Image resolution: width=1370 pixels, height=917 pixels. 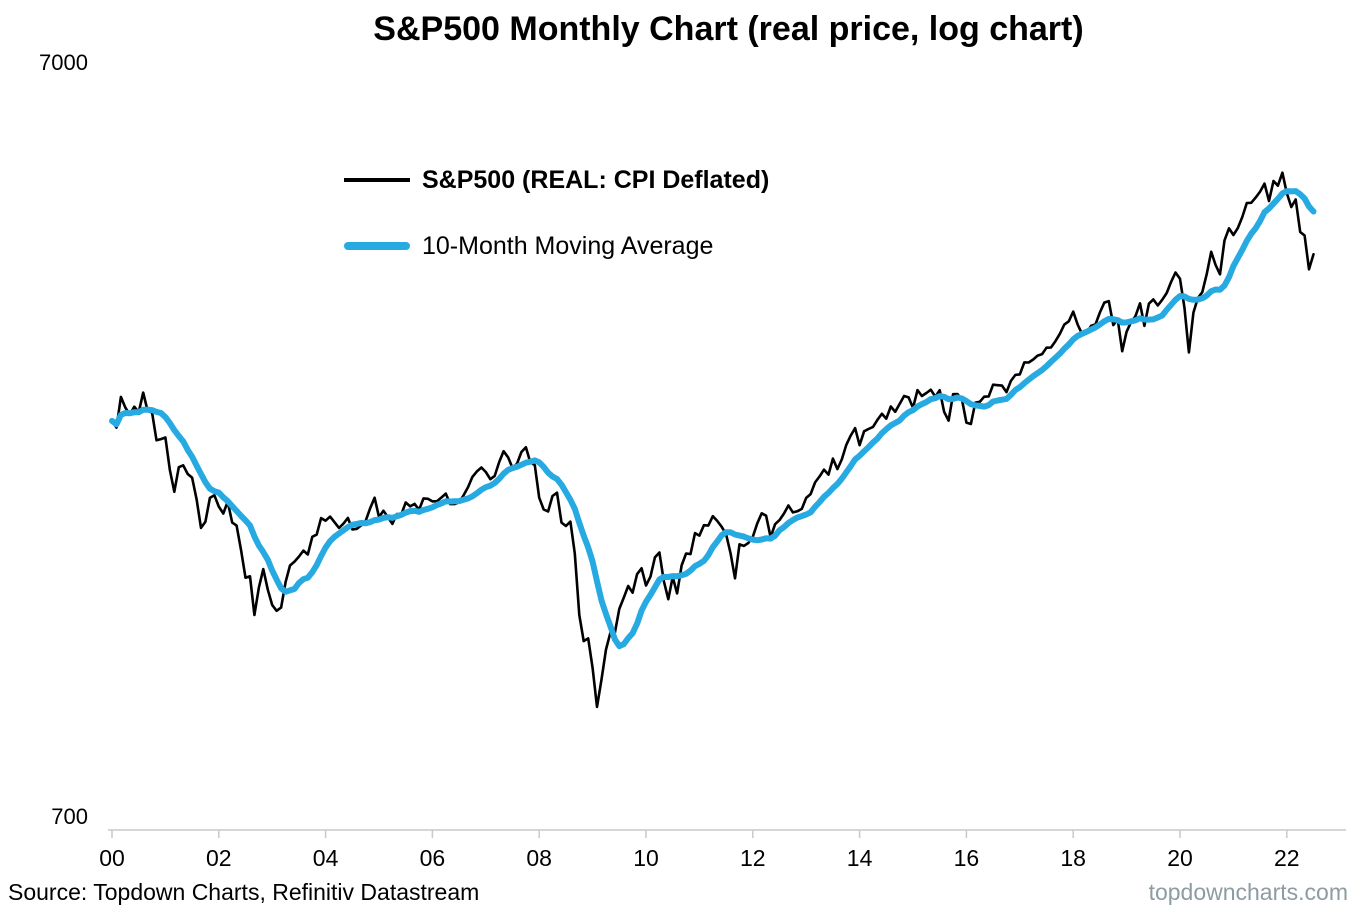 I want to click on x-axis-tick-label: 04, so click(x=326, y=858).